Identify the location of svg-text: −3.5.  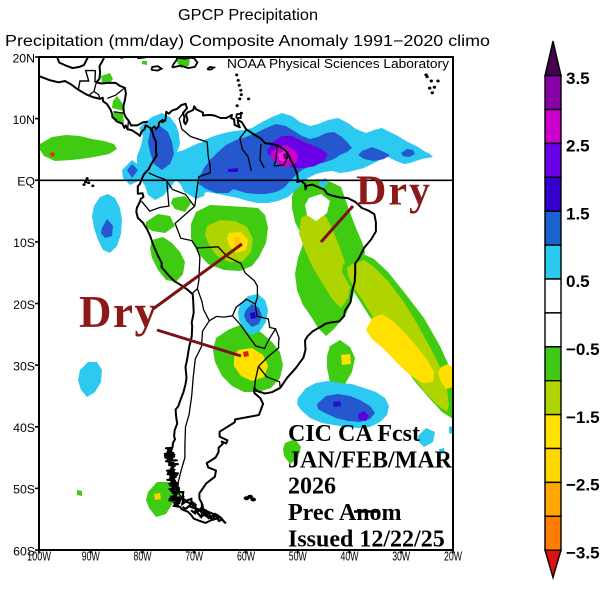
(583, 552).